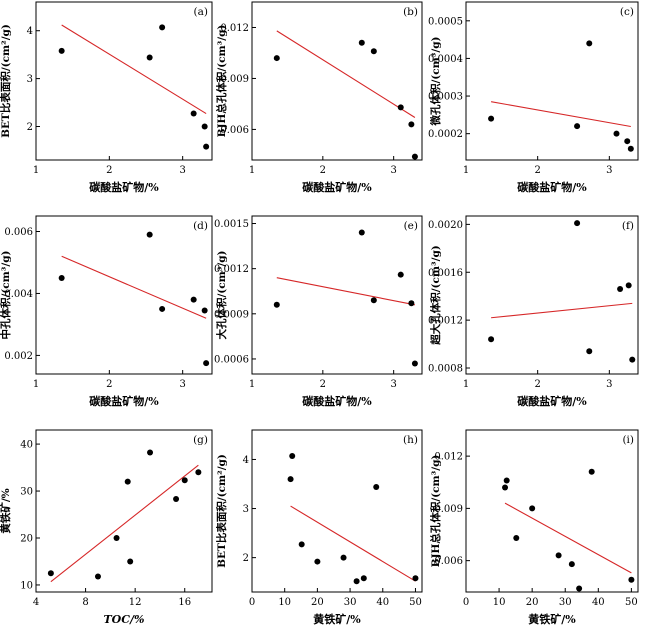 The image size is (650, 642). I want to click on panel-a: 1 2 3 2 3 4 (a) 碳酸盐矿物/% BET比表面积/(cm²/g), so click(106, 97).